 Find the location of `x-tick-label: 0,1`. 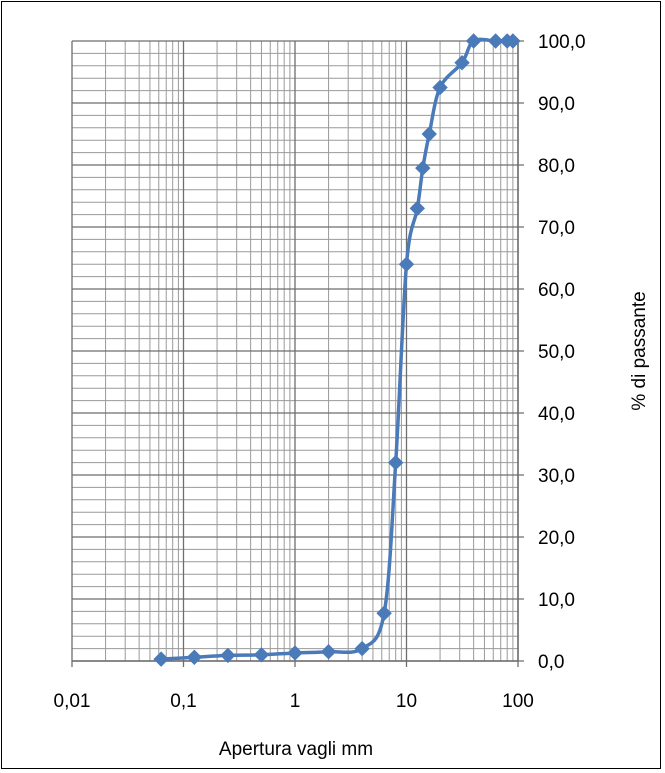

x-tick-label: 0,1 is located at coordinates (183, 701).